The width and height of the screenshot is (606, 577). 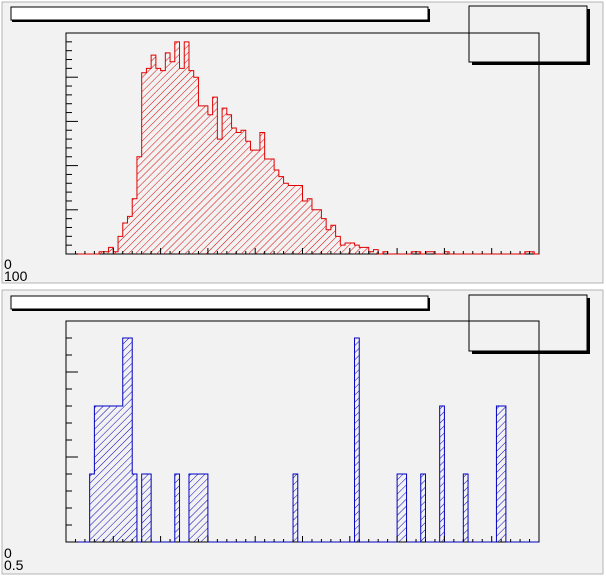 What do you see at coordinates (72, 431) in the screenshot?
I see `histogram-2-y-ticks` at bounding box center [72, 431].